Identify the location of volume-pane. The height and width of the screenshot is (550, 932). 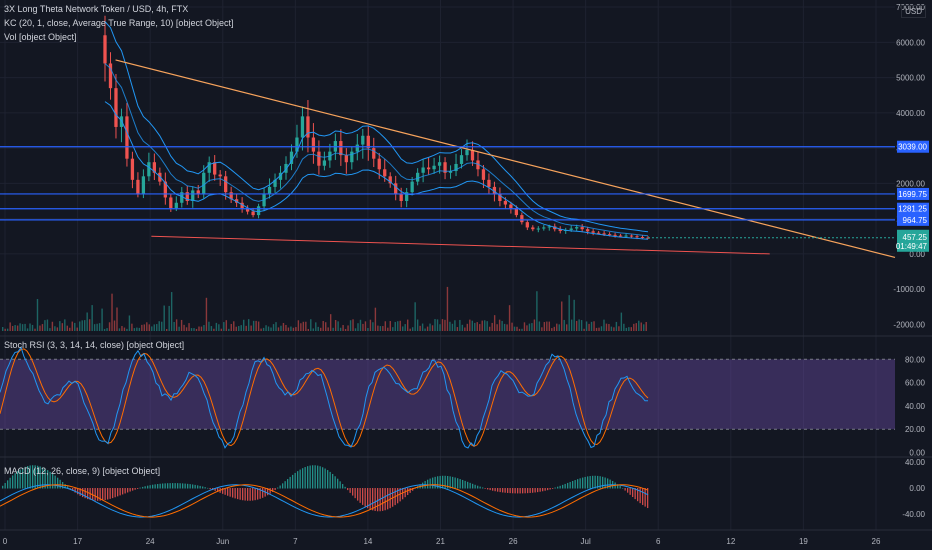
(324, 308).